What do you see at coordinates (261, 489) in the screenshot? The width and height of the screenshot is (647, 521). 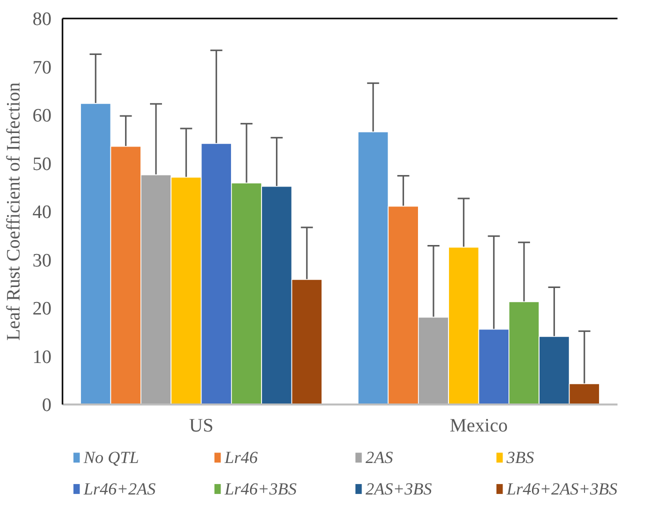 I see `legend-label: Lr46+3BS` at bounding box center [261, 489].